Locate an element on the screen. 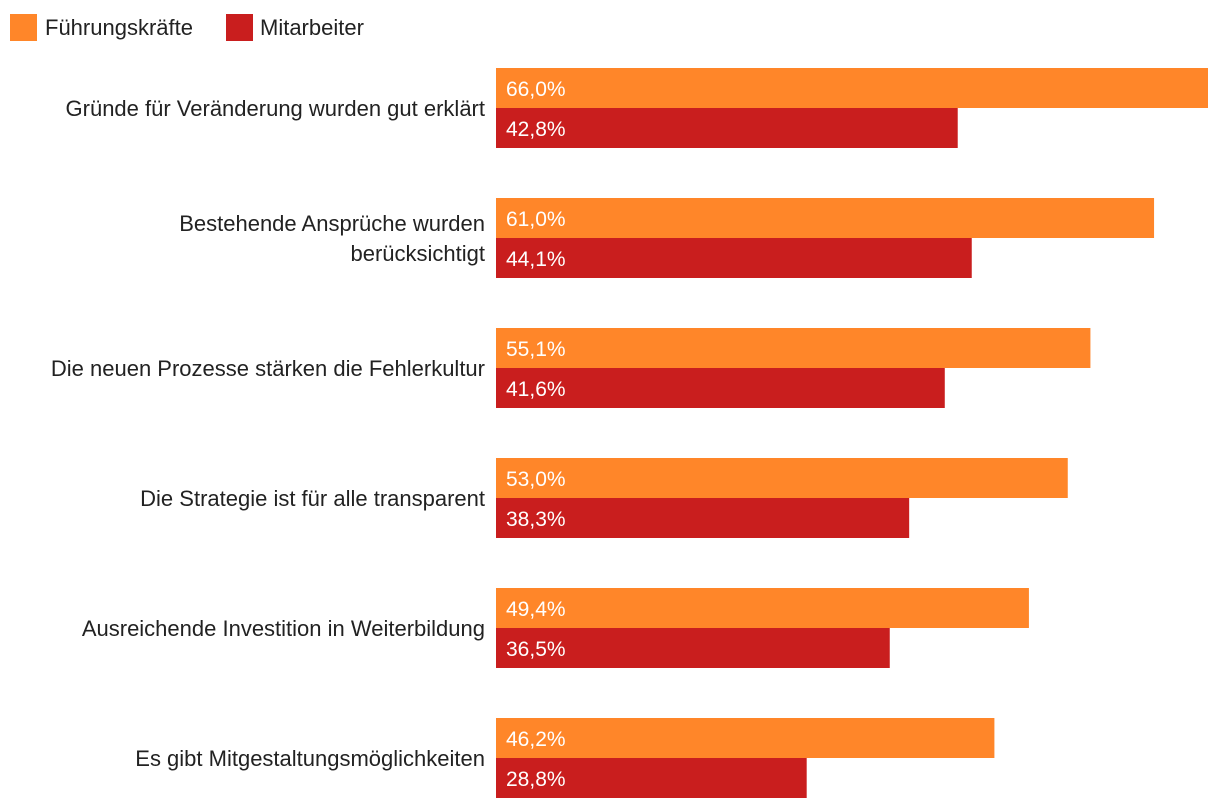  value-label-fuehrungskraefte-6: 46,2% is located at coordinates (536, 739).